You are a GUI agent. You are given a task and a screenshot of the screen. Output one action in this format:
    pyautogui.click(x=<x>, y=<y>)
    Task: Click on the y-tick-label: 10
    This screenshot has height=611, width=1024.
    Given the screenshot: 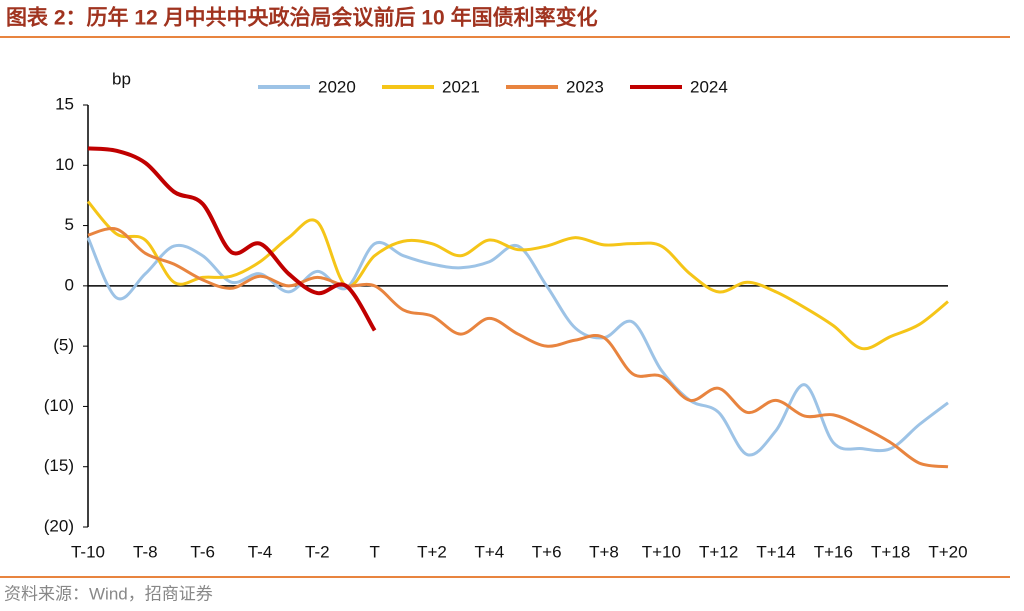 What is the action you would take?
    pyautogui.click(x=64, y=164)
    